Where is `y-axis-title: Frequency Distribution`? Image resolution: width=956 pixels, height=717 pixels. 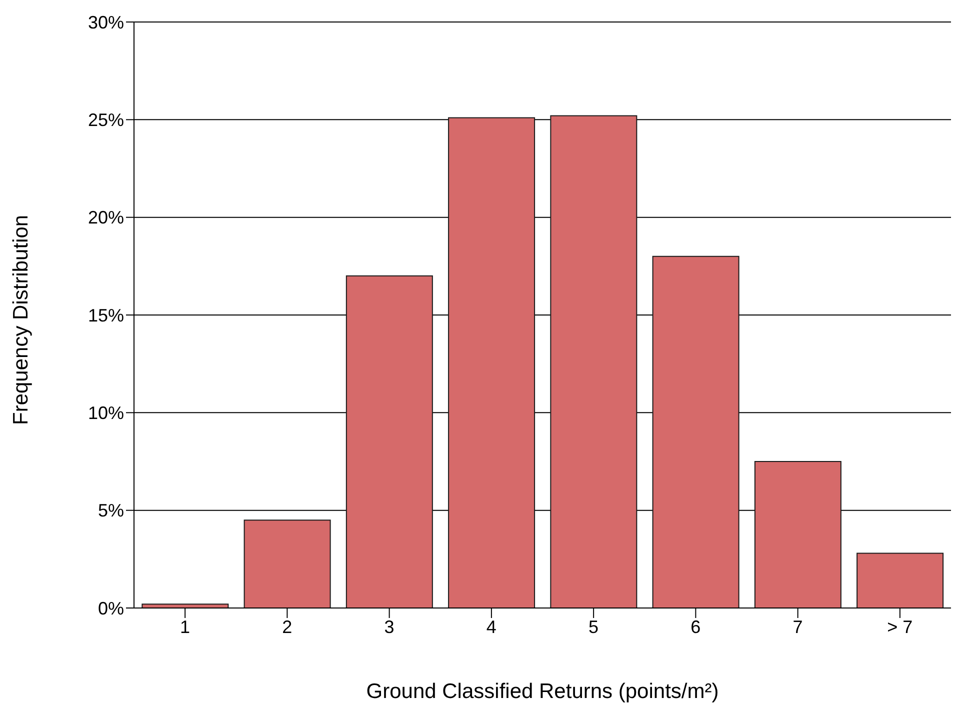 y-axis-title: Frequency Distribution is located at coordinates (20, 319).